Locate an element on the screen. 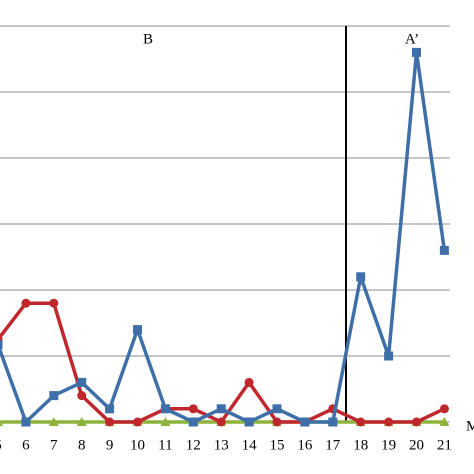  x-tick-label: 16 is located at coordinates (305, 445).